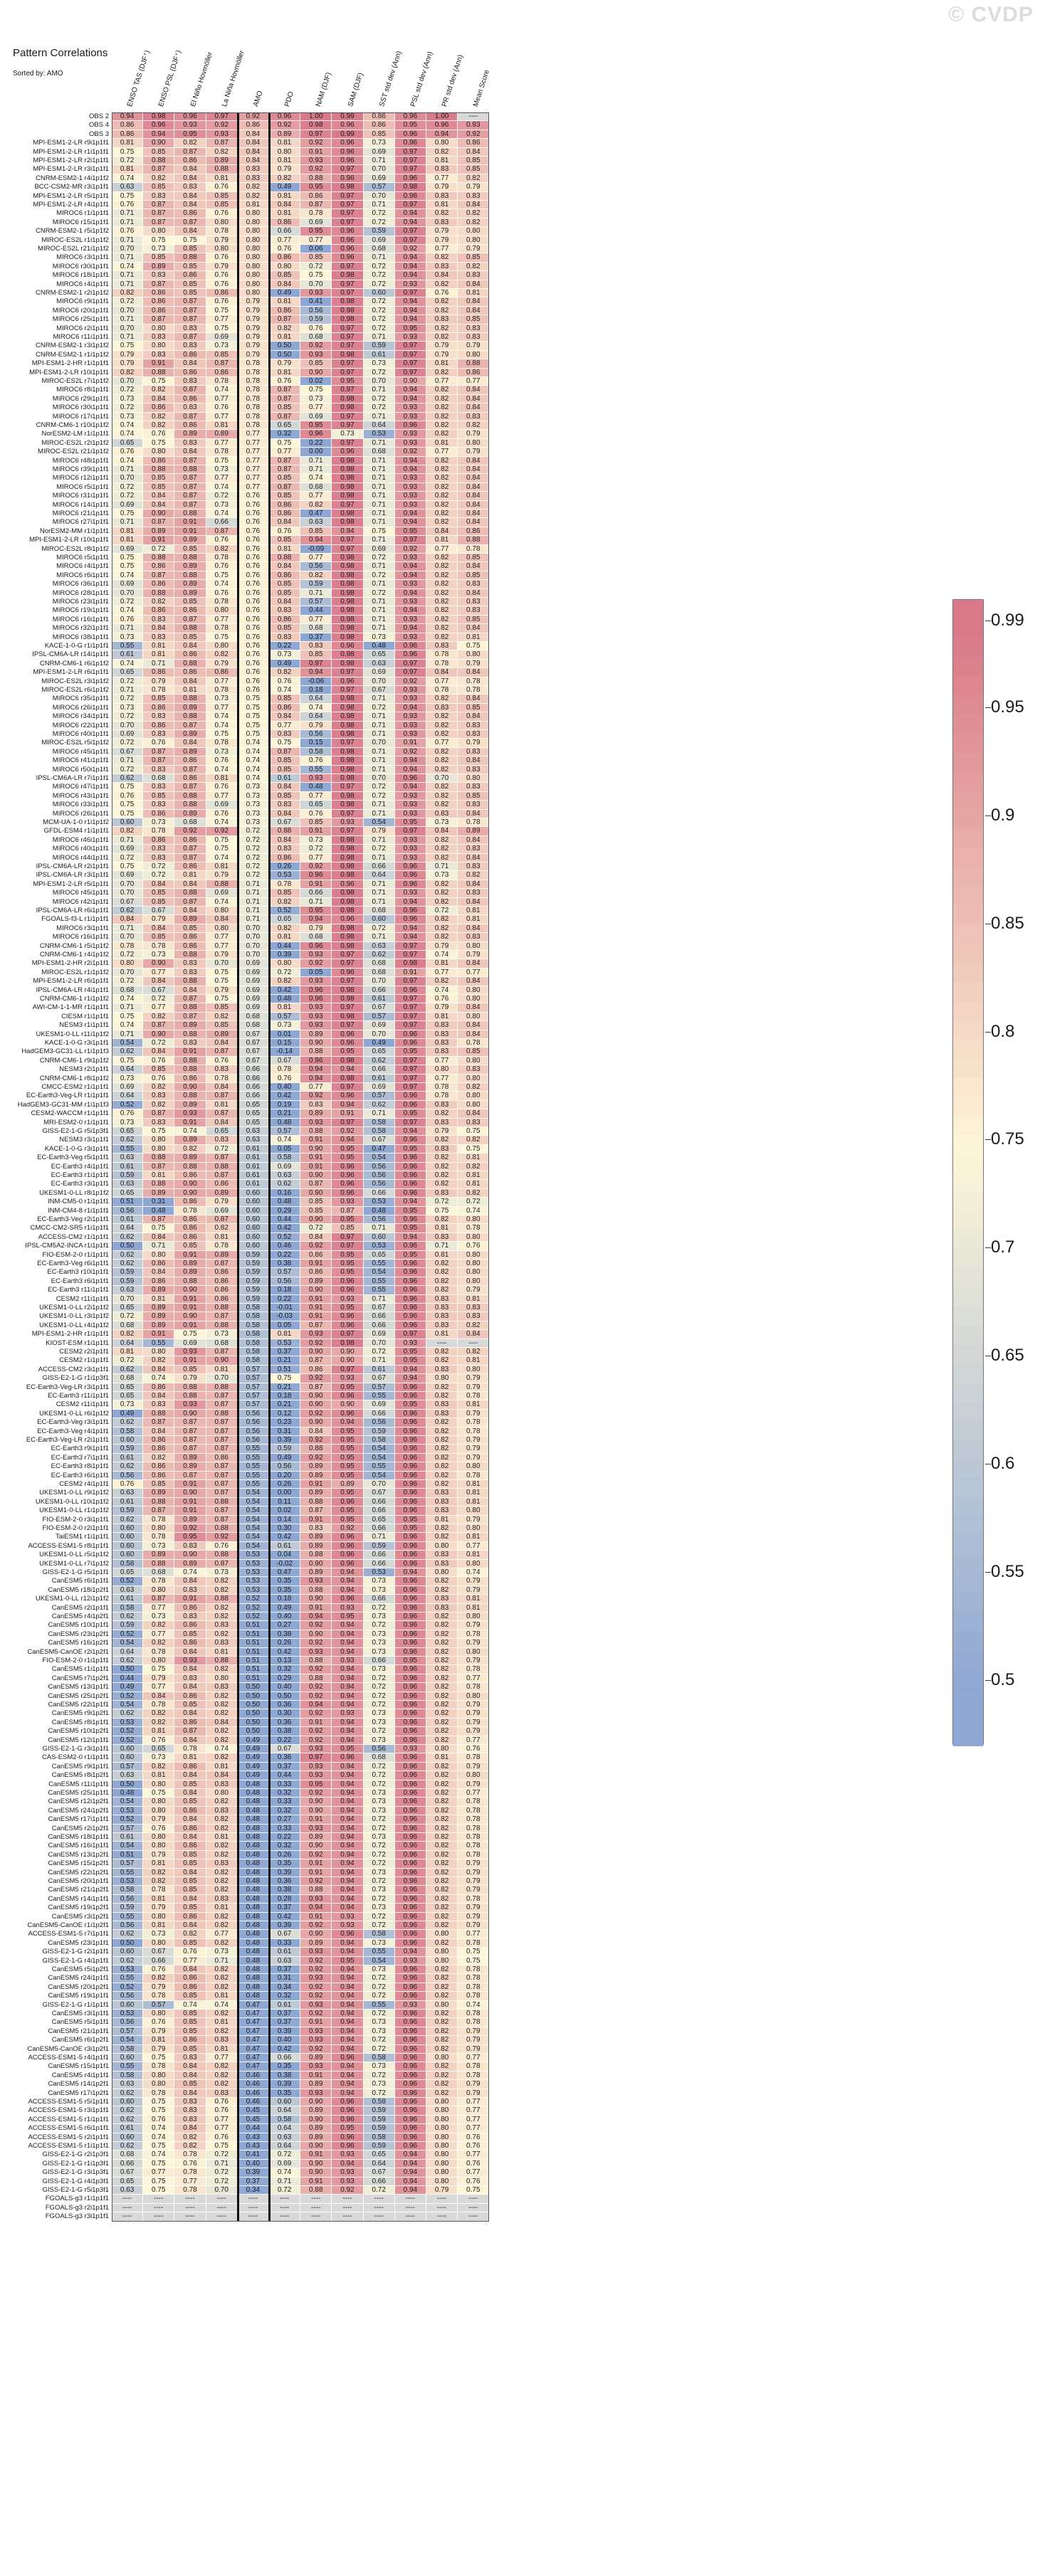 Image resolution: width=1045 pixels, height=2576 pixels. I want to click on row-label: GISS-E2-1-G r3i1p3f1, so click(75, 2172).